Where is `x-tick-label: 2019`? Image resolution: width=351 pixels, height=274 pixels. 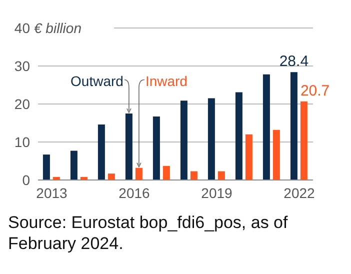
x-tick-label: 2019 is located at coordinates (217, 192).